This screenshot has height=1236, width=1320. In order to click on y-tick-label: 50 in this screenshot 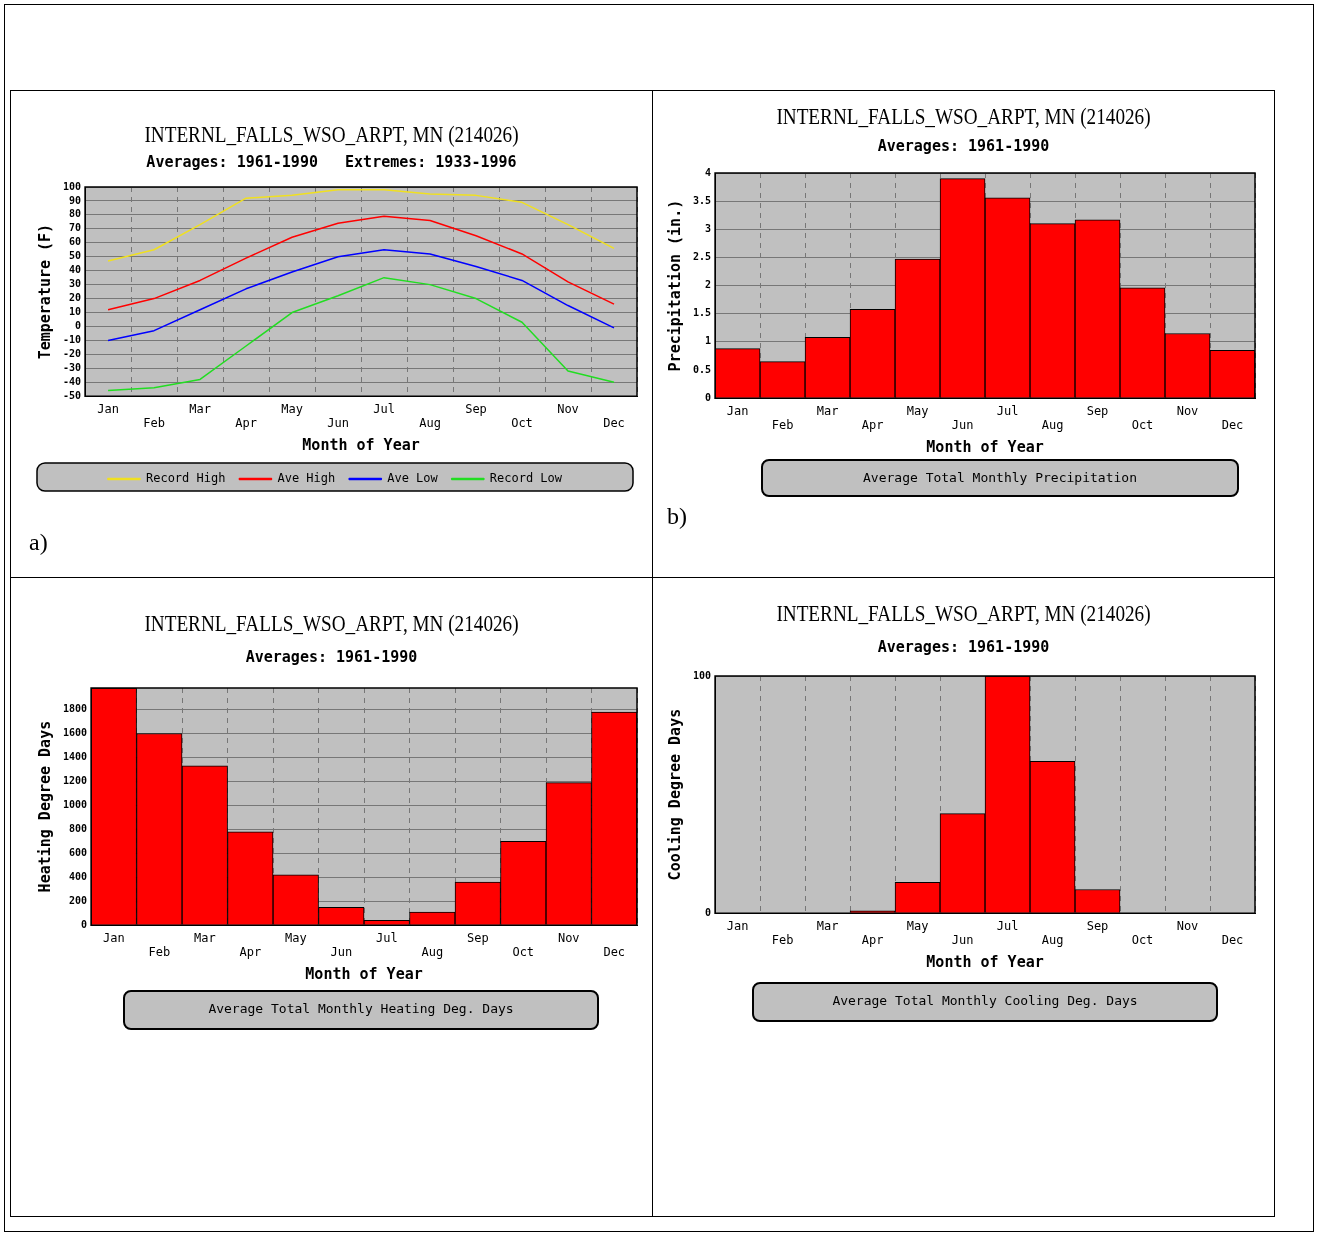, I will do `click(75, 256)`.